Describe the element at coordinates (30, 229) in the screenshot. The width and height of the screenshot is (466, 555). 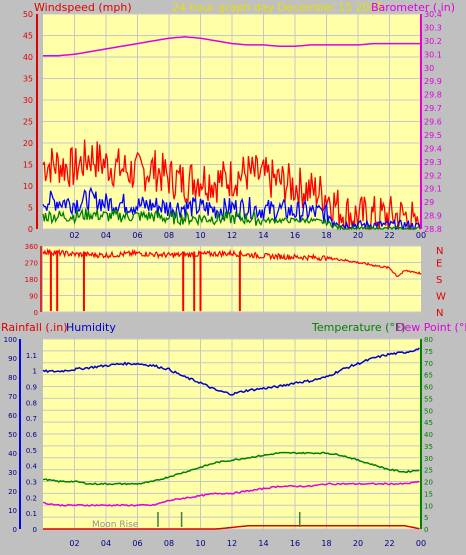
I see `windspeed-tick-label: 0` at that location.